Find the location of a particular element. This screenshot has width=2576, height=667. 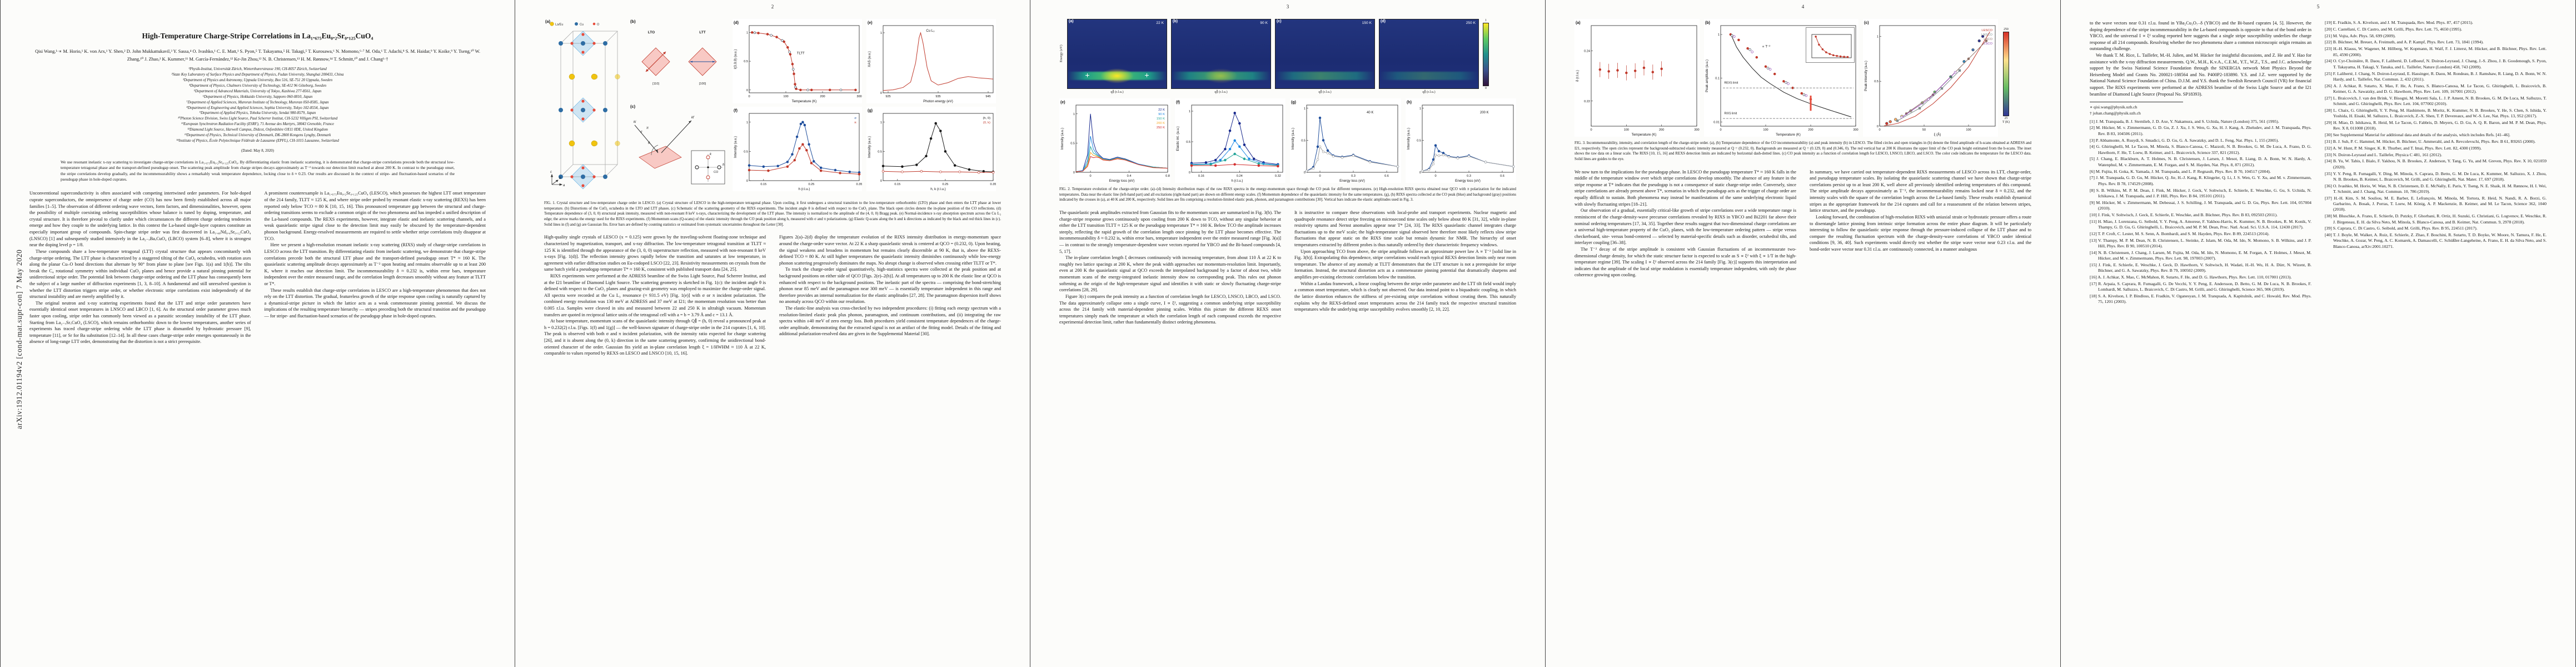

fig1-panel-a: (a) is located at coordinates (584, 106).